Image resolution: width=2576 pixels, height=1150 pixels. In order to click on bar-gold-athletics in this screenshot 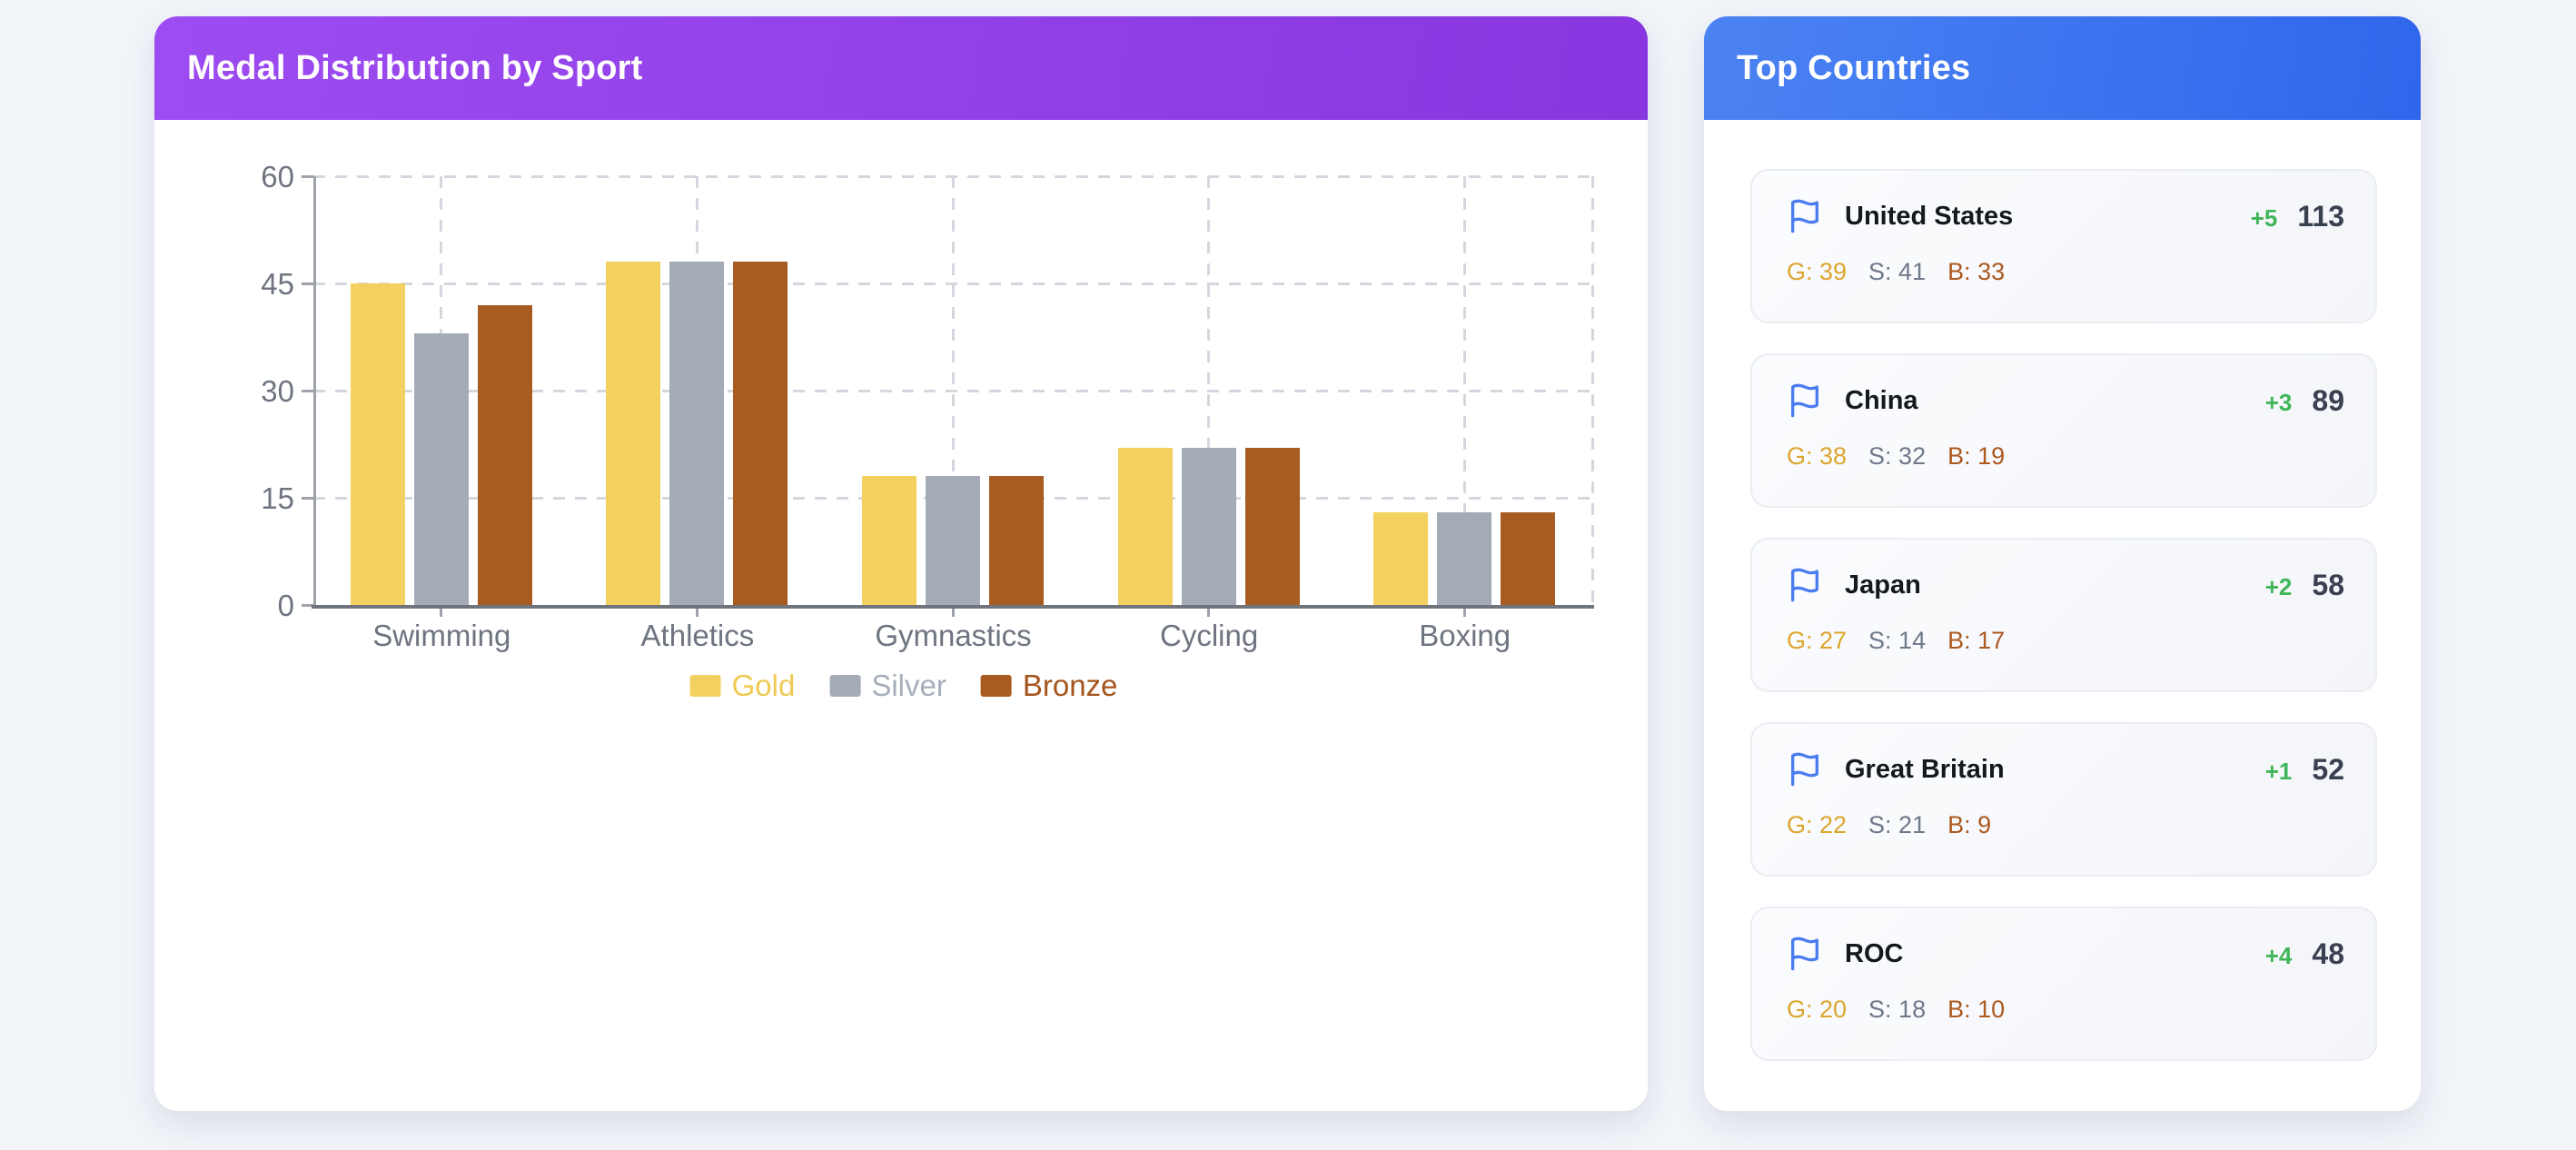, I will do `click(633, 433)`.